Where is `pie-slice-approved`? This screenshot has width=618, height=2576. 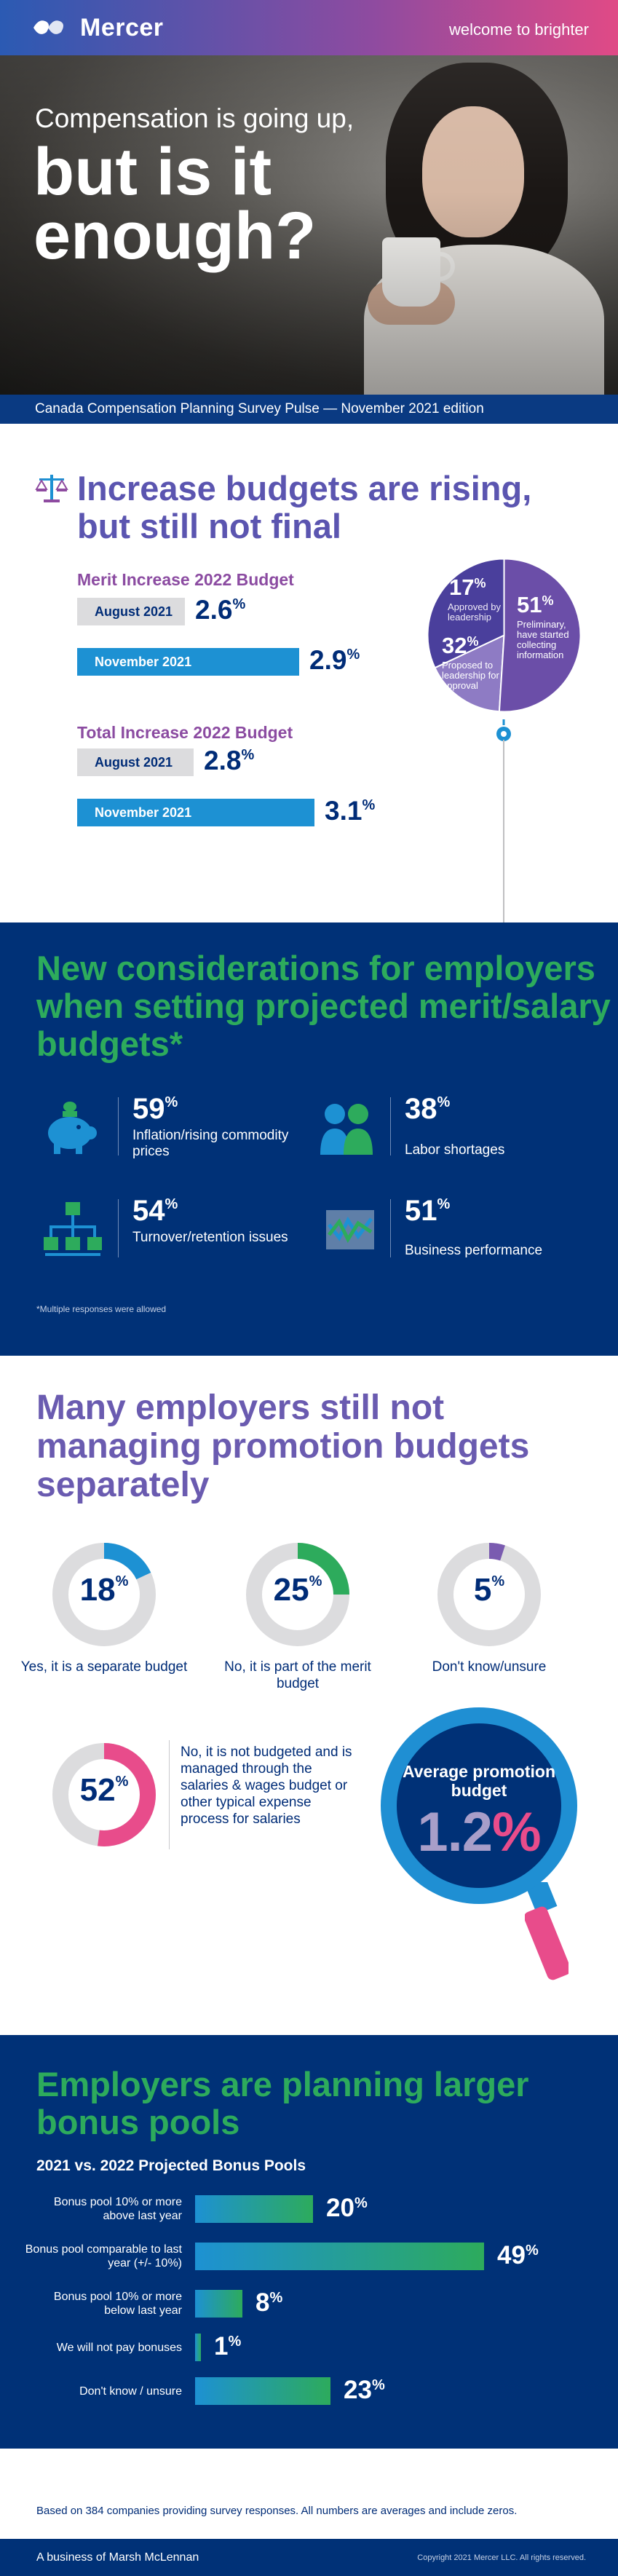
pie-slice-approved is located at coordinates (469, 673).